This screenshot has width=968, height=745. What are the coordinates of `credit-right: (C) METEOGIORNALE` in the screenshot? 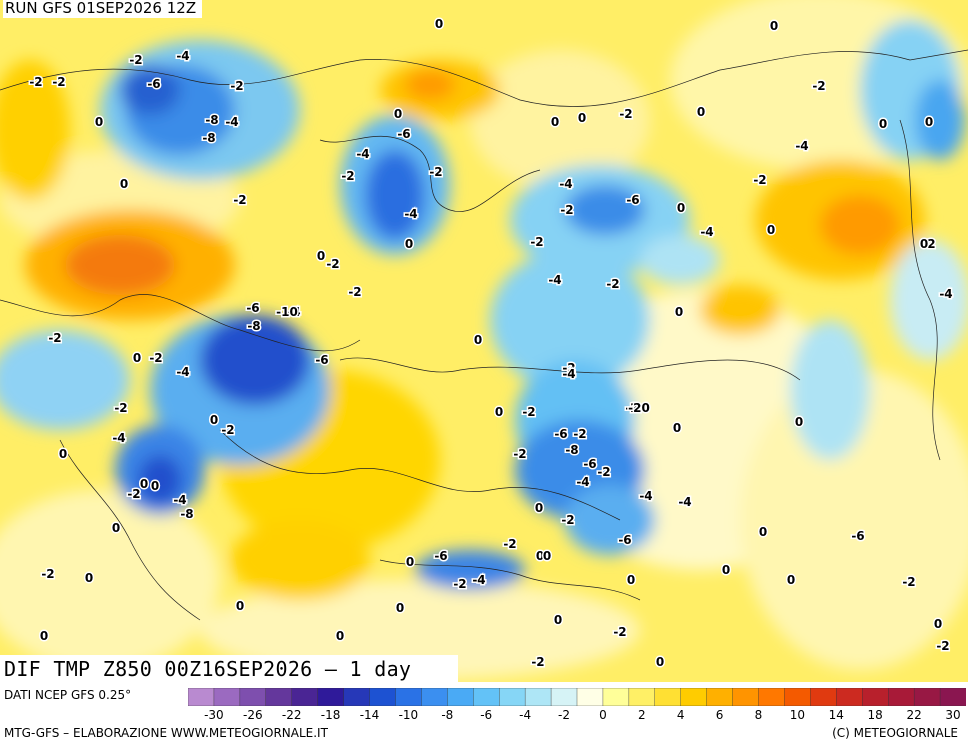 It's located at (895, 733).